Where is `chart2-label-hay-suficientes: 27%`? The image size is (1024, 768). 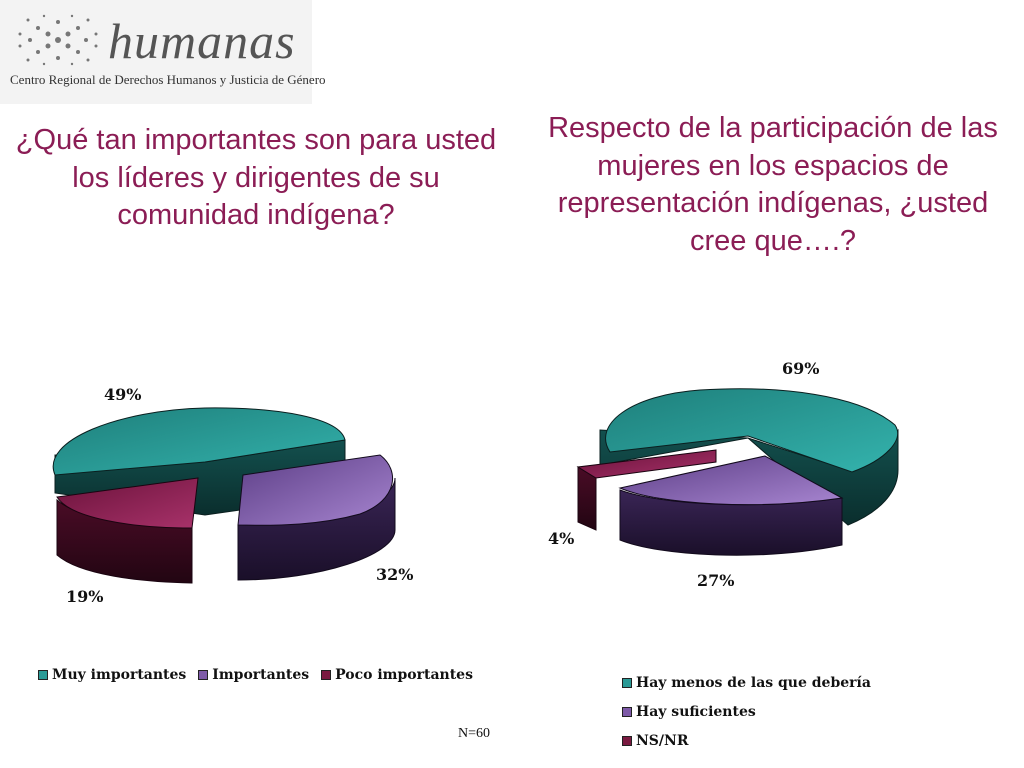 chart2-label-hay-suficientes: 27% is located at coordinates (715, 580).